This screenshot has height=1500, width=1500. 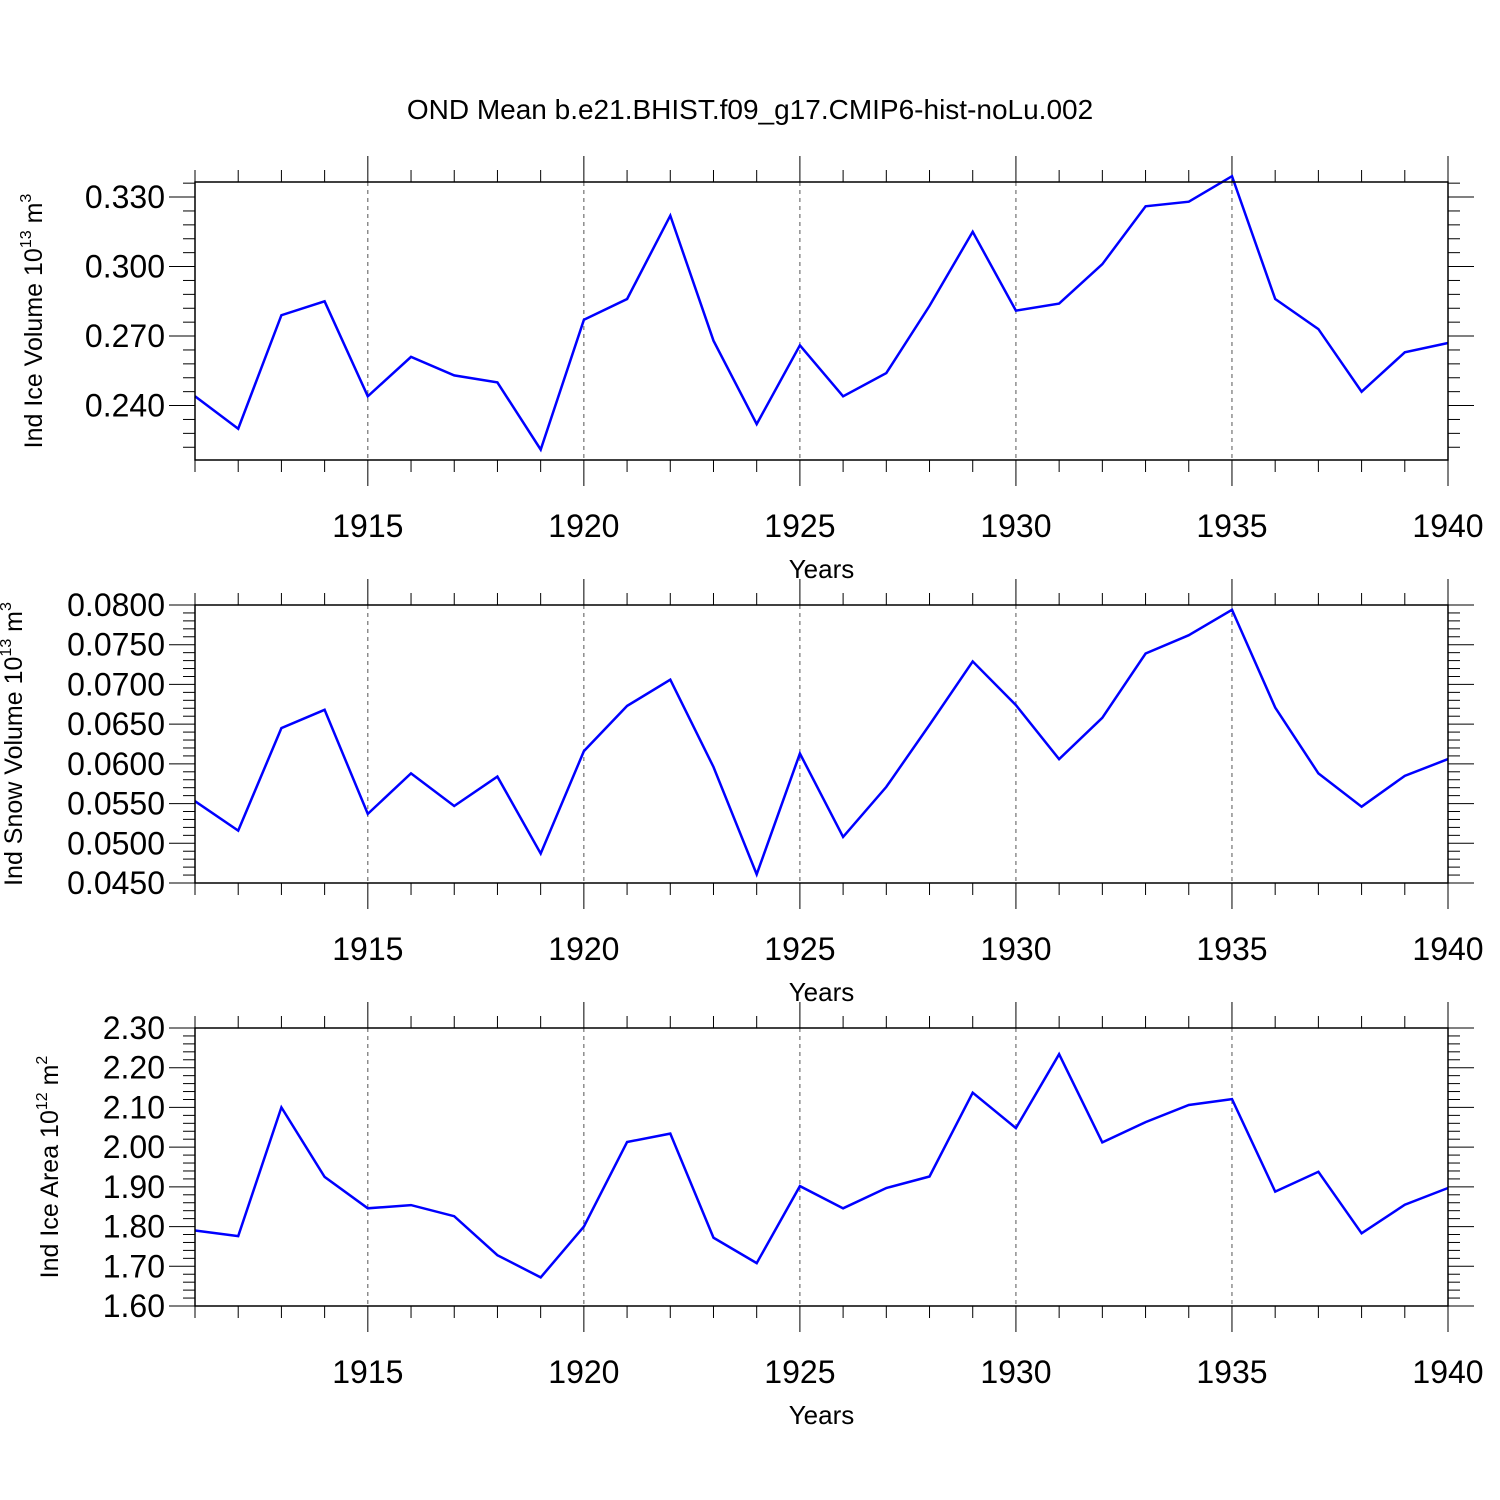 What do you see at coordinates (116, 804) in the screenshot?
I see `y-tick-label: 0.0550` at bounding box center [116, 804].